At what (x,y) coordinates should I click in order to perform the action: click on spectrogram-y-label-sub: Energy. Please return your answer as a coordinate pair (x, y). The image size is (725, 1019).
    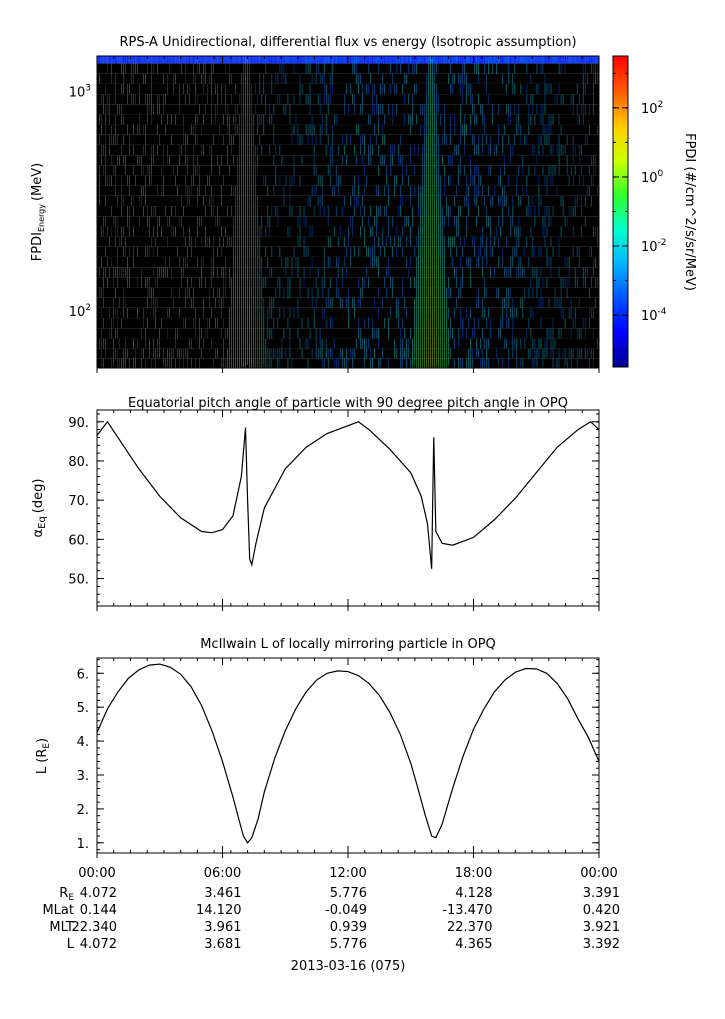
    Looking at the image, I should click on (41, 218).